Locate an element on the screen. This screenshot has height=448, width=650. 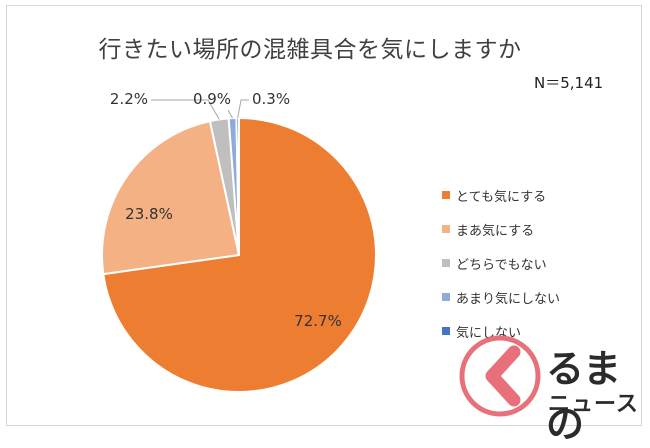
legend-label-1: とても気にする is located at coordinates (501, 197).